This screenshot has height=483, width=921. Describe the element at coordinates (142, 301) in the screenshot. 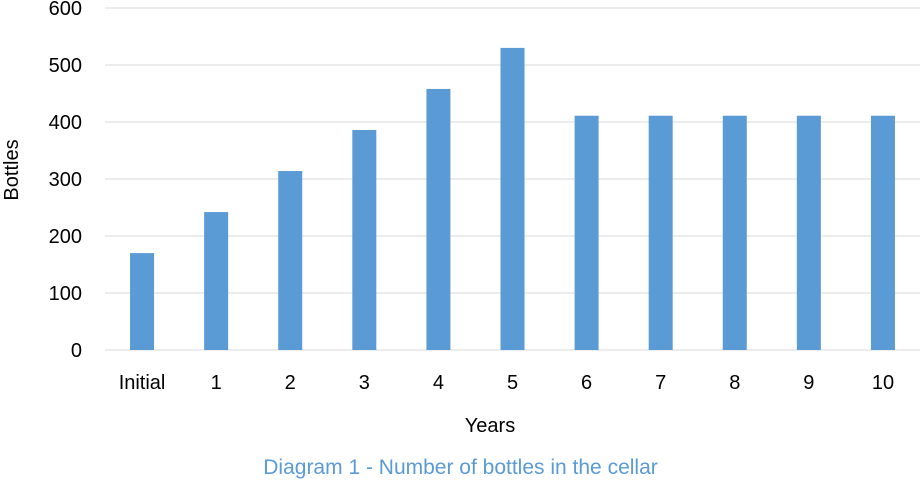

I see `bar-initial` at that location.